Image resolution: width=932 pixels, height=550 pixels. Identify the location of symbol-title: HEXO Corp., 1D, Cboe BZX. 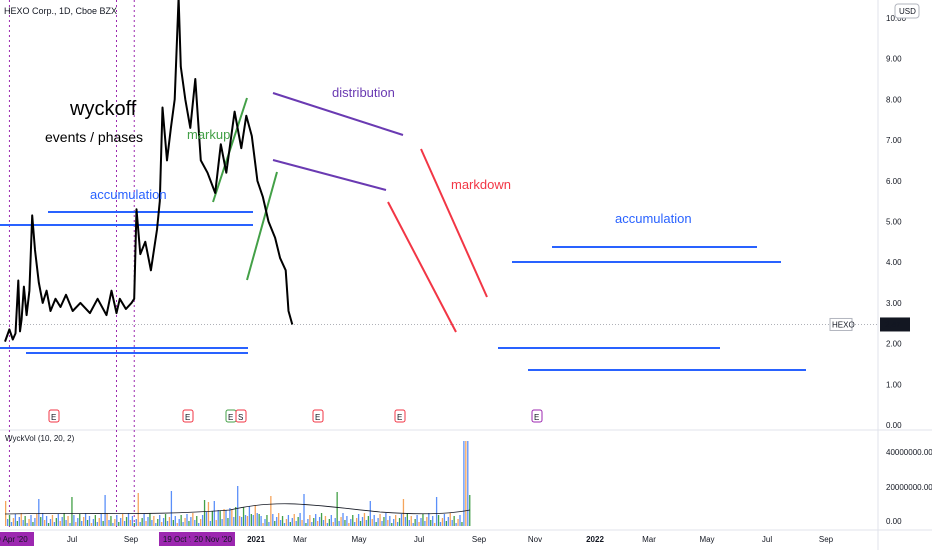
(61, 11).